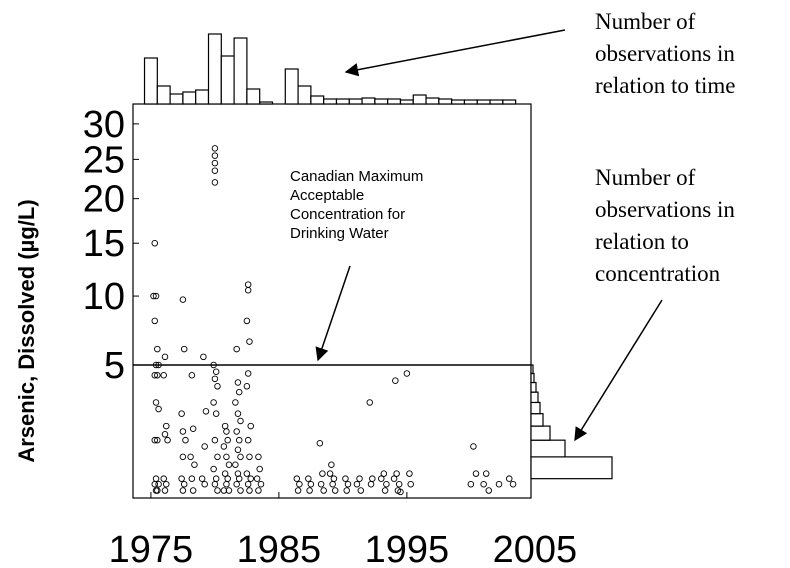 Image resolution: width=790 pixels, height=568 pixels. I want to click on annotation: relation to time, so click(665, 85).